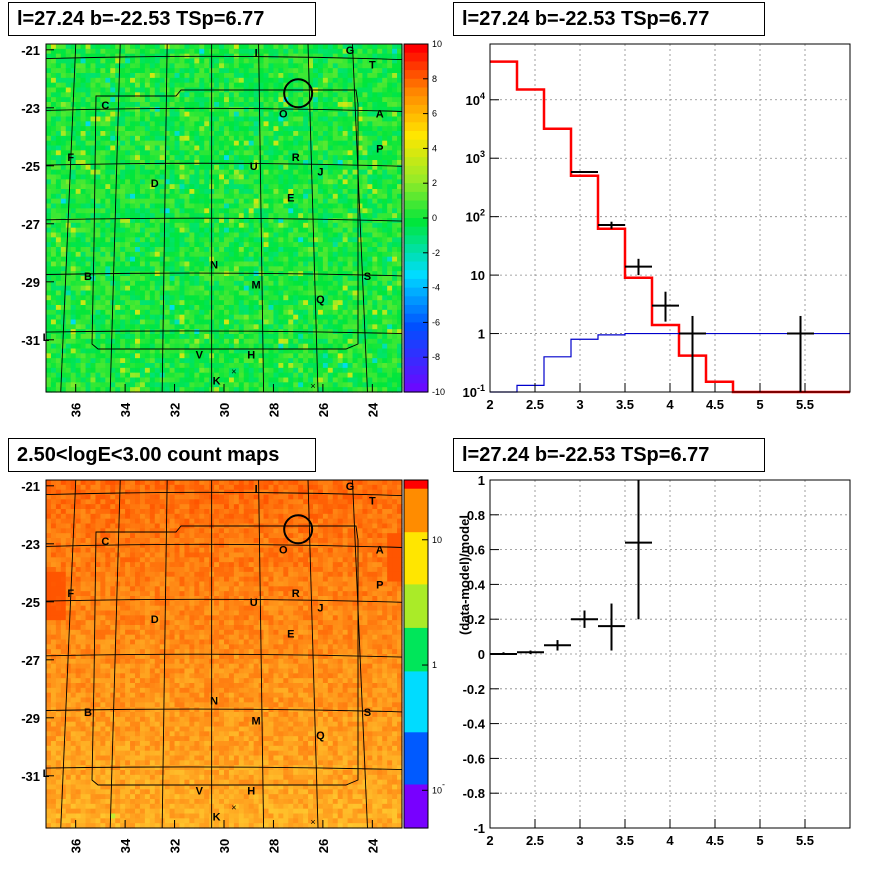 This screenshot has height=872, width=896. Describe the element at coordinates (434, 218) in the screenshot. I see `colorbar-label: 0` at that location.